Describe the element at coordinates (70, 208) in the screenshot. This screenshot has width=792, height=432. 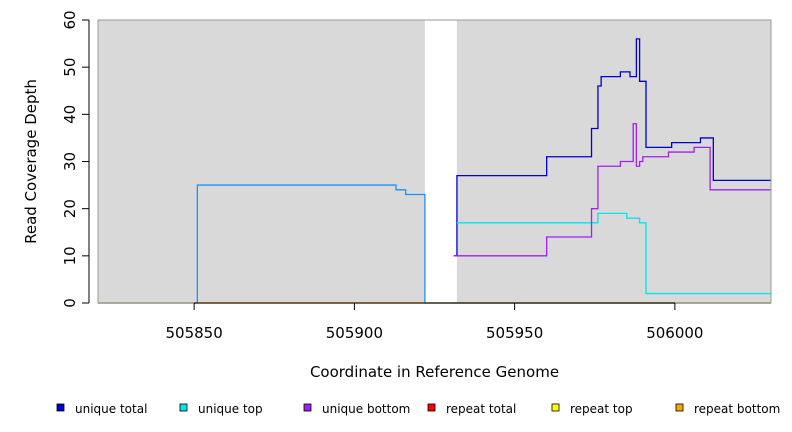
I see `y-tick-label: 20` at that location.